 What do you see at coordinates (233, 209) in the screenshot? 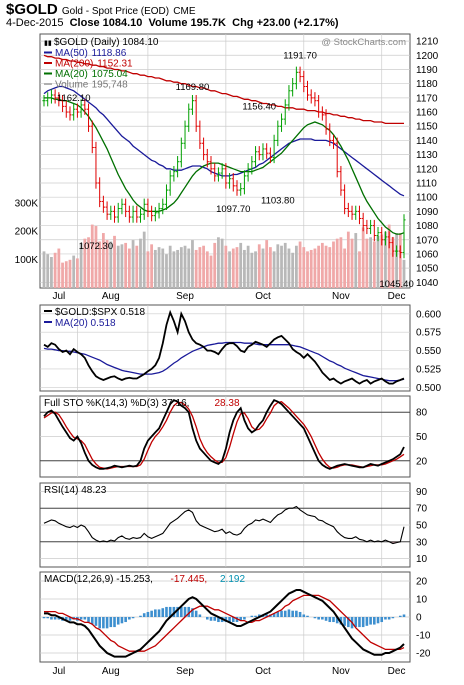
I see `price-annotation: 1097.70` at bounding box center [233, 209].